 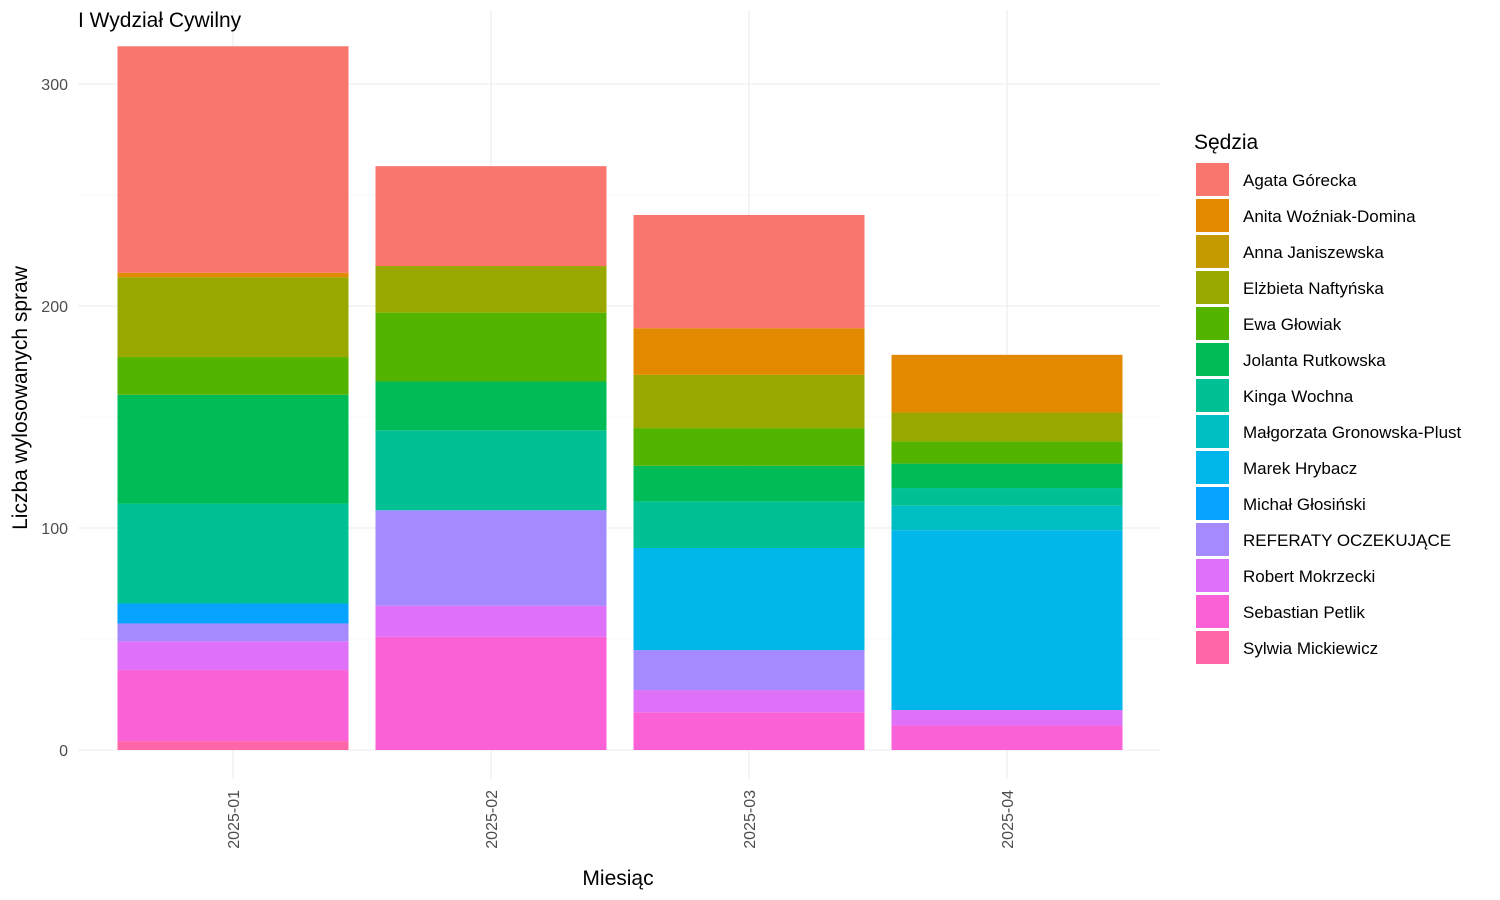 I want to click on y-axis-title: Liczba wylosowanych spraw, so click(x=20, y=397).